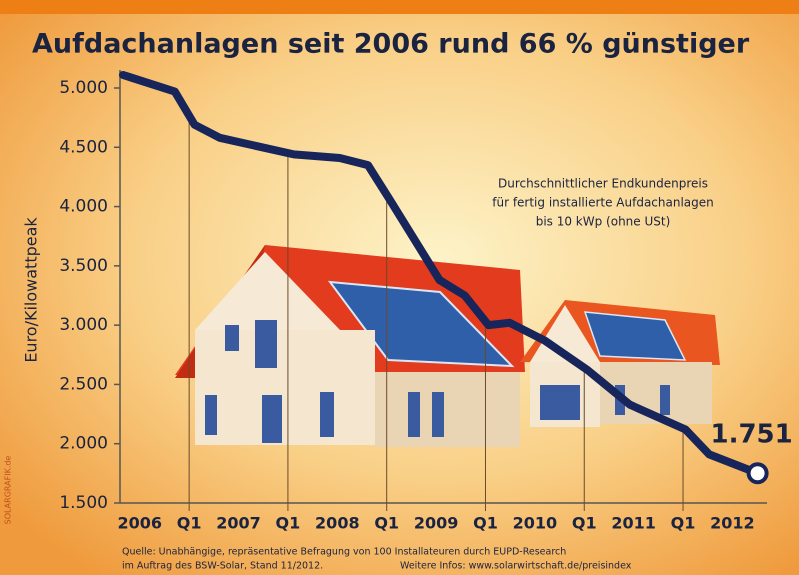 The image size is (799, 575). Describe the element at coordinates (83, 207) in the screenshot. I see `y-tick-label: 4.000` at that location.